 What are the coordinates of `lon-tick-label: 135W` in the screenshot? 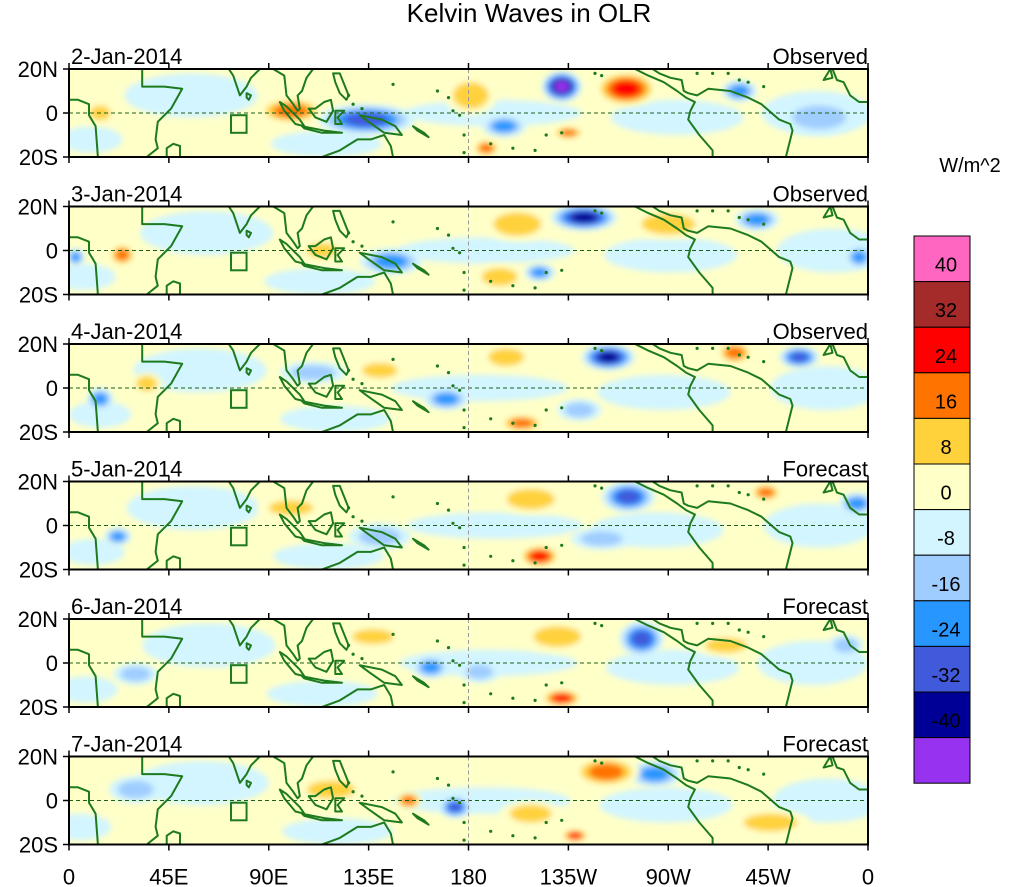 It's located at (569, 876).